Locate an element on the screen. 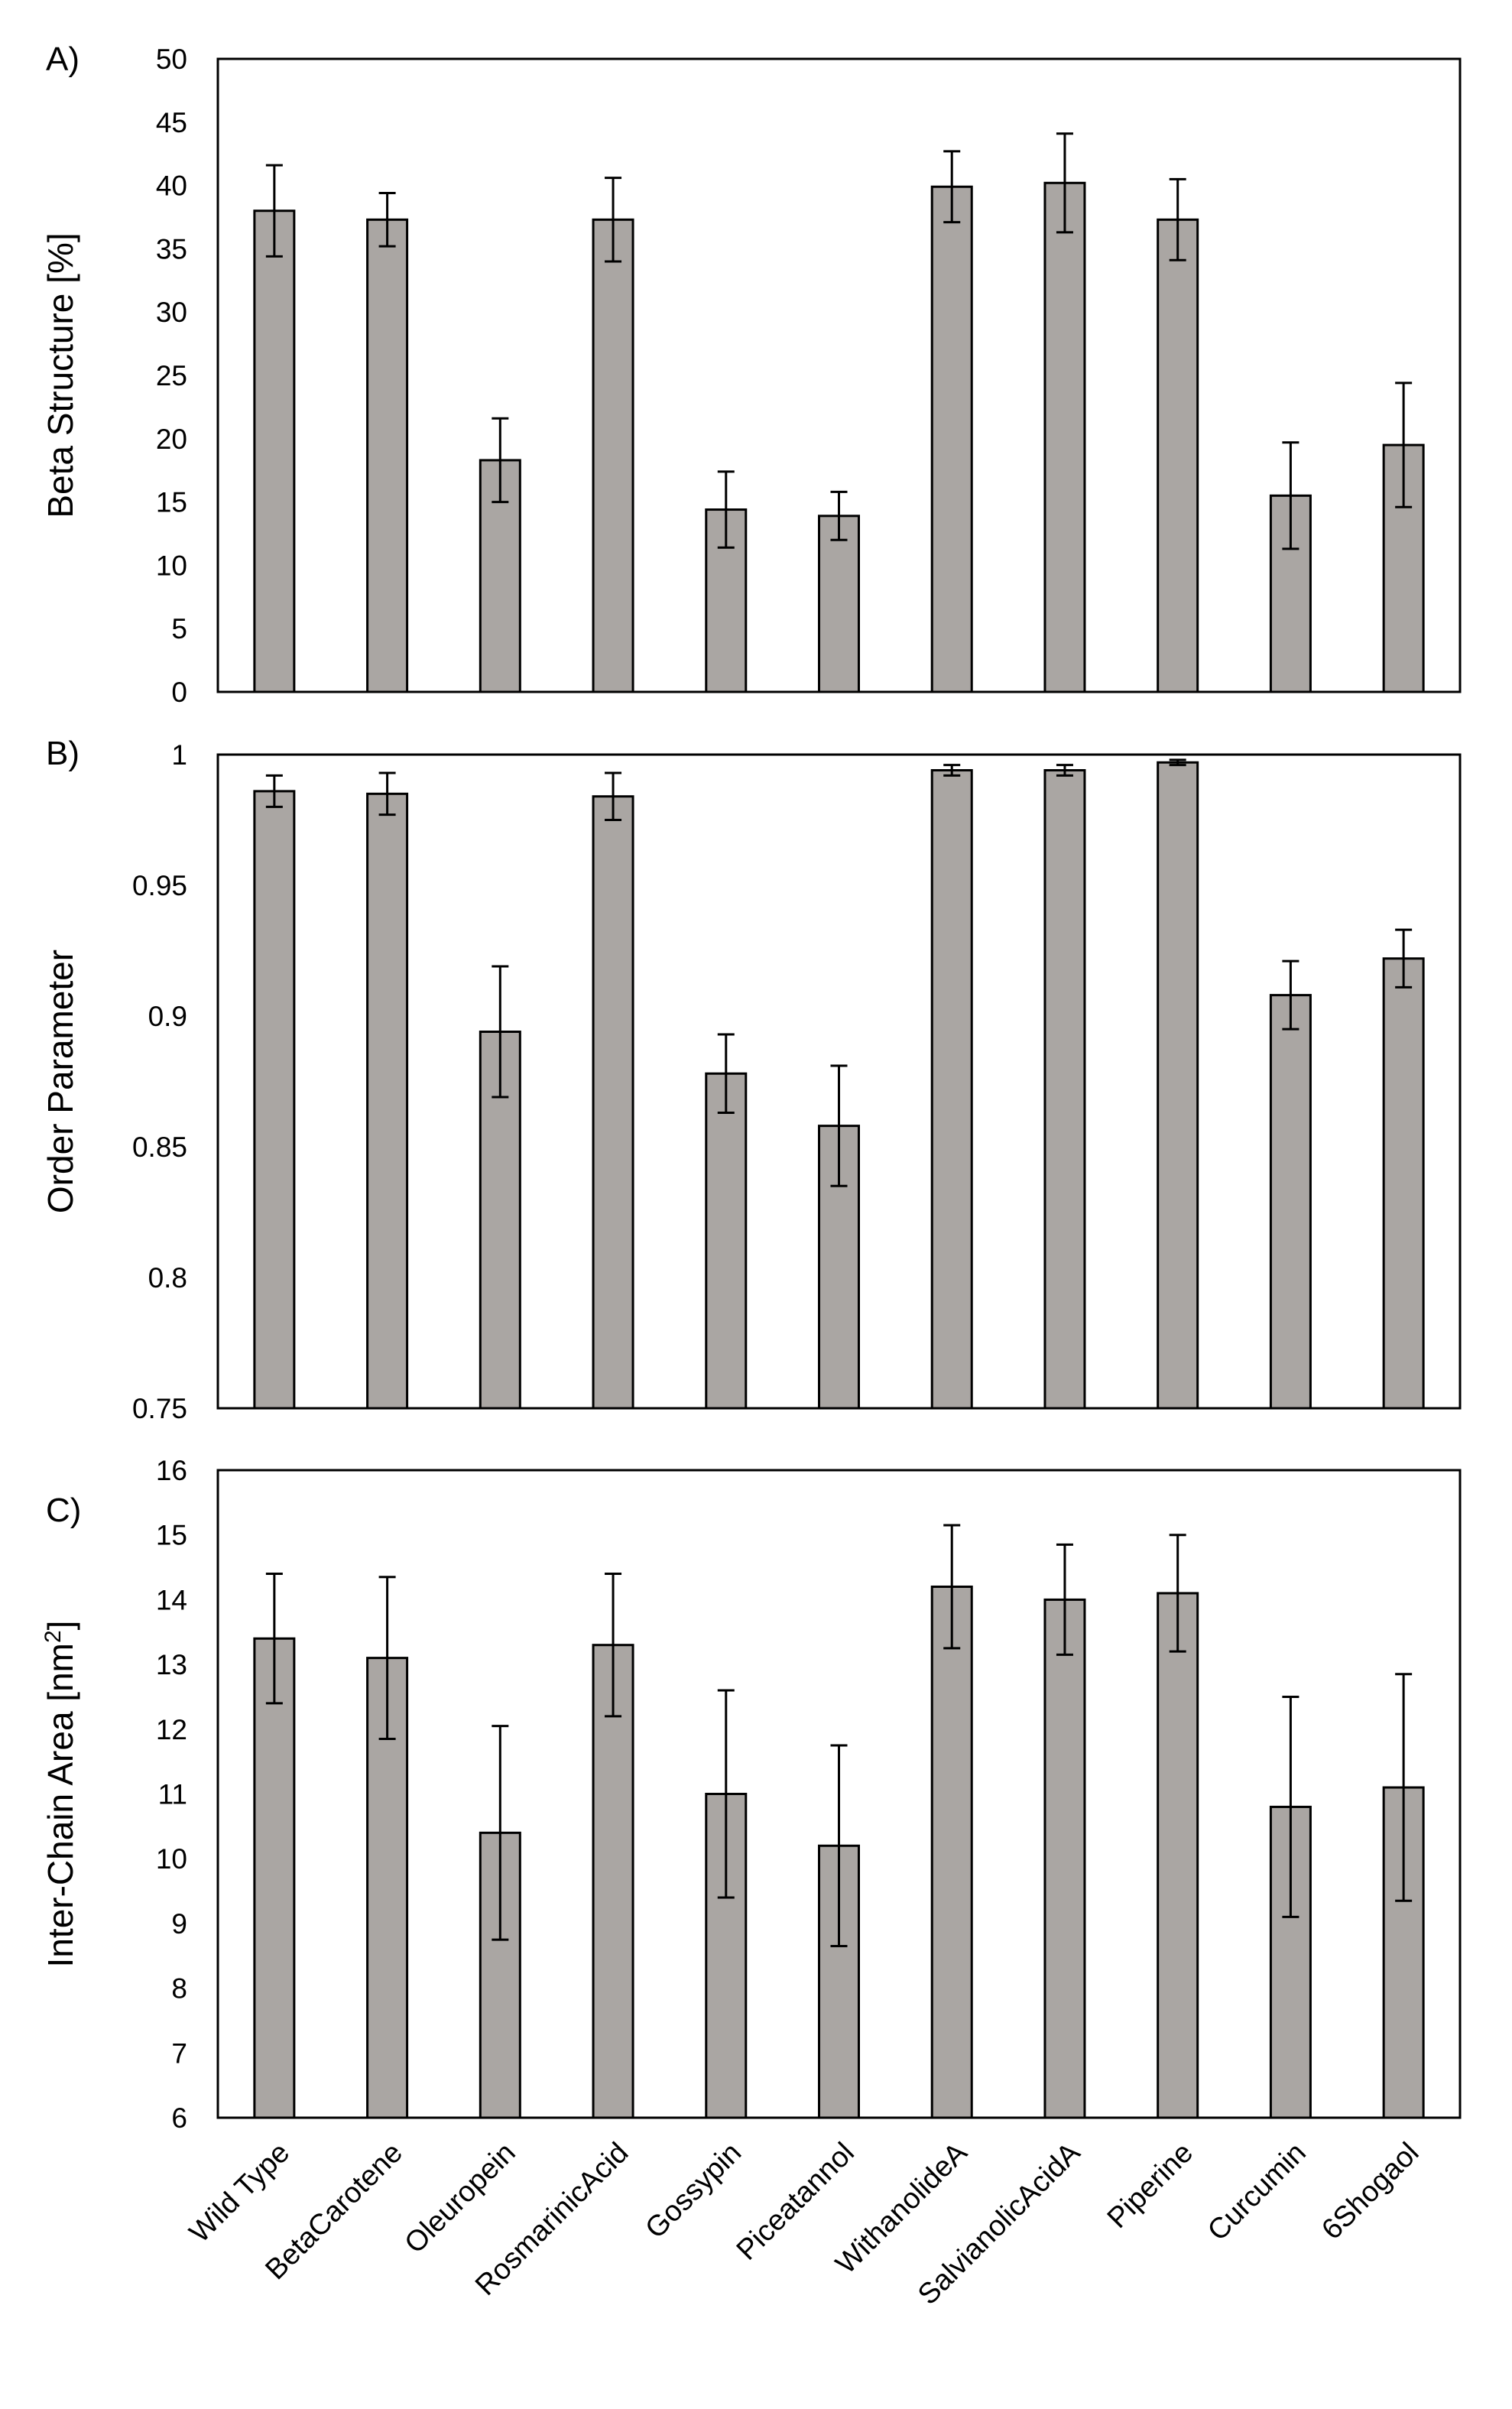  y-tick-label: 1 is located at coordinates (179, 755).